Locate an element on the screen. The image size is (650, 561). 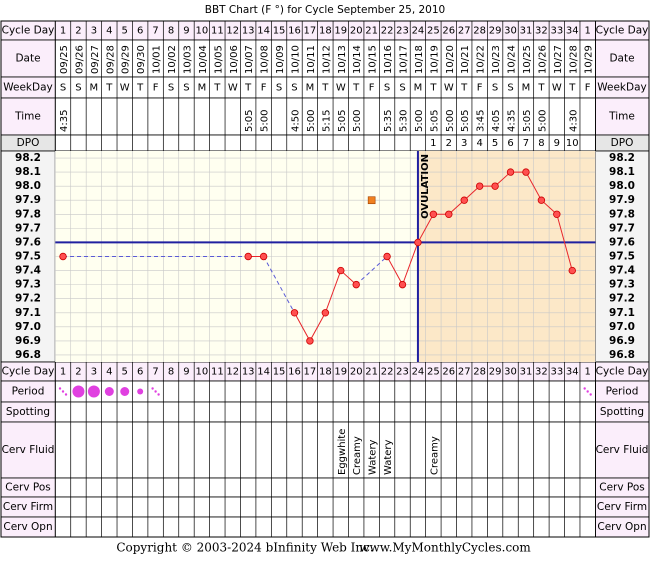
cycle-day: 8 is located at coordinates (171, 372).